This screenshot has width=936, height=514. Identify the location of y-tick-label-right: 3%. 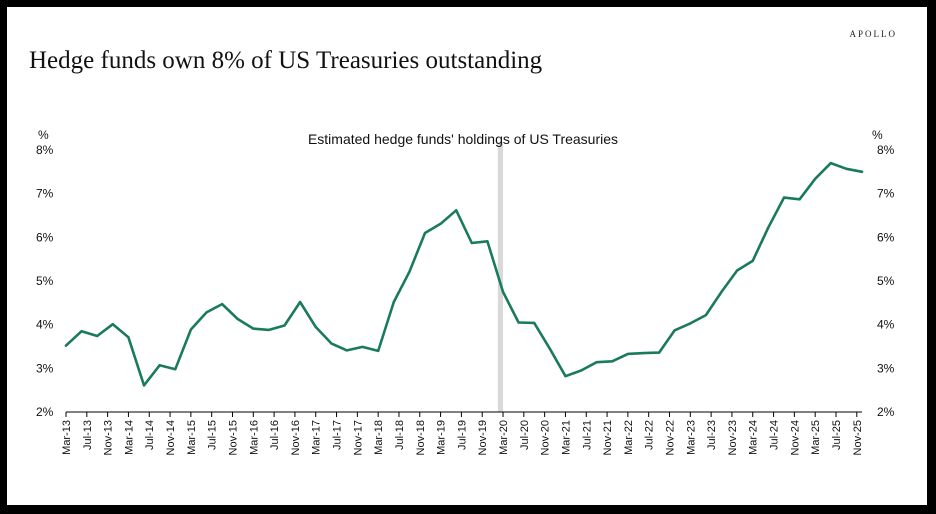
(886, 368).